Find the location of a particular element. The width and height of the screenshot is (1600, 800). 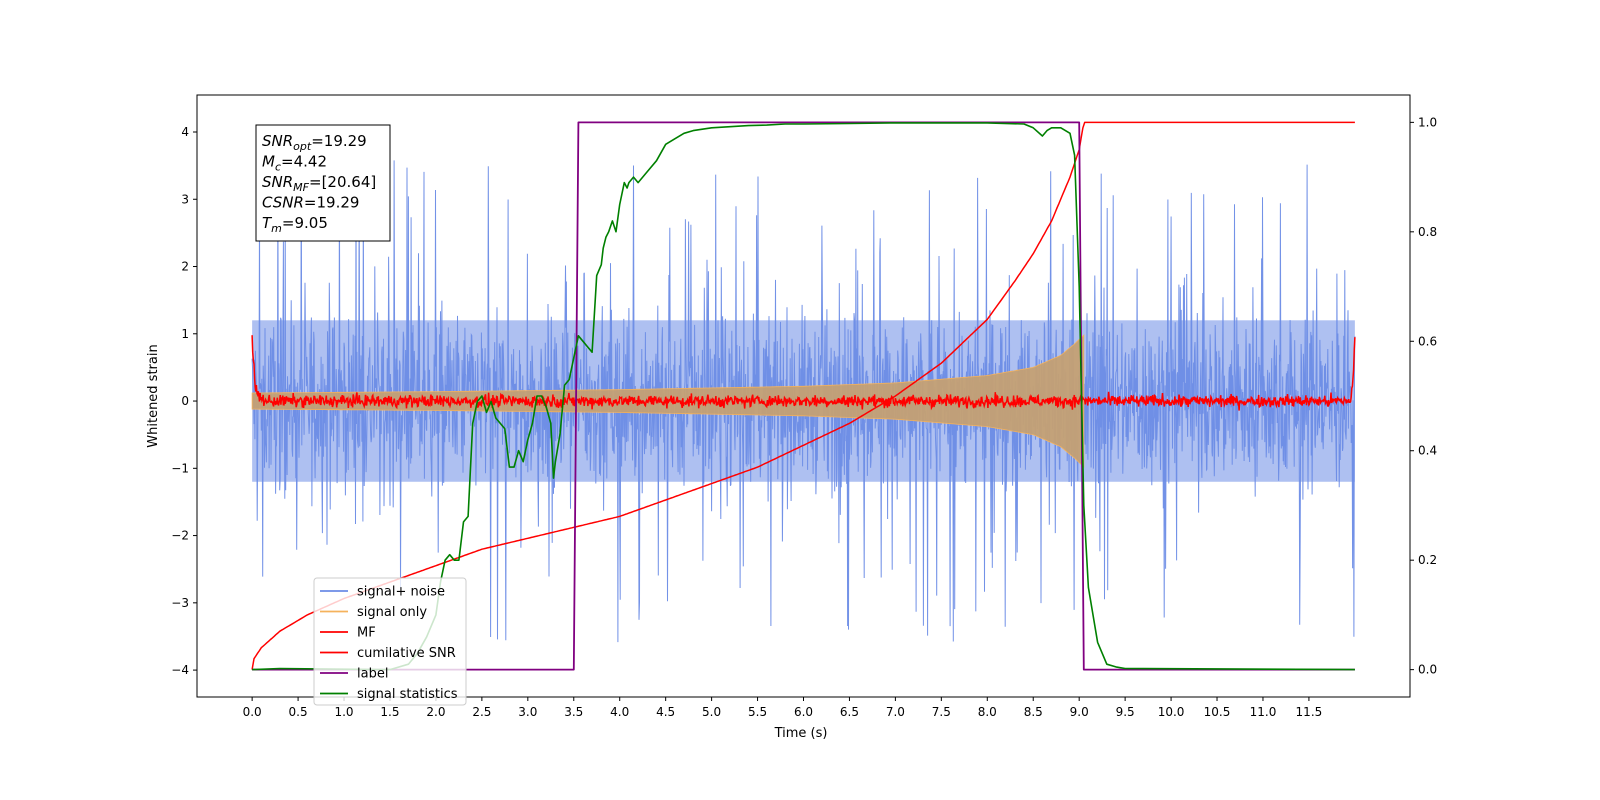

series-mf is located at coordinates (803, 373).